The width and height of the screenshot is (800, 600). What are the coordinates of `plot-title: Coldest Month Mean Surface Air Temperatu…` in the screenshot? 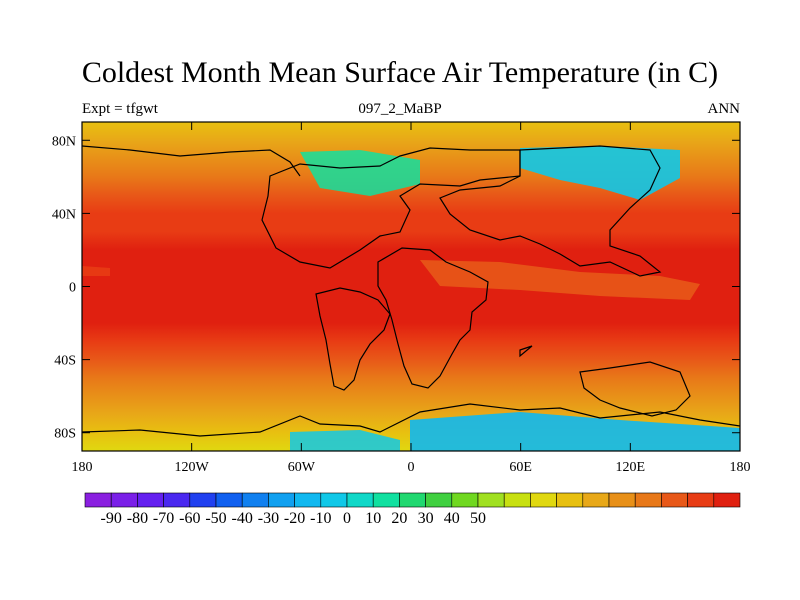 It's located at (400, 72).